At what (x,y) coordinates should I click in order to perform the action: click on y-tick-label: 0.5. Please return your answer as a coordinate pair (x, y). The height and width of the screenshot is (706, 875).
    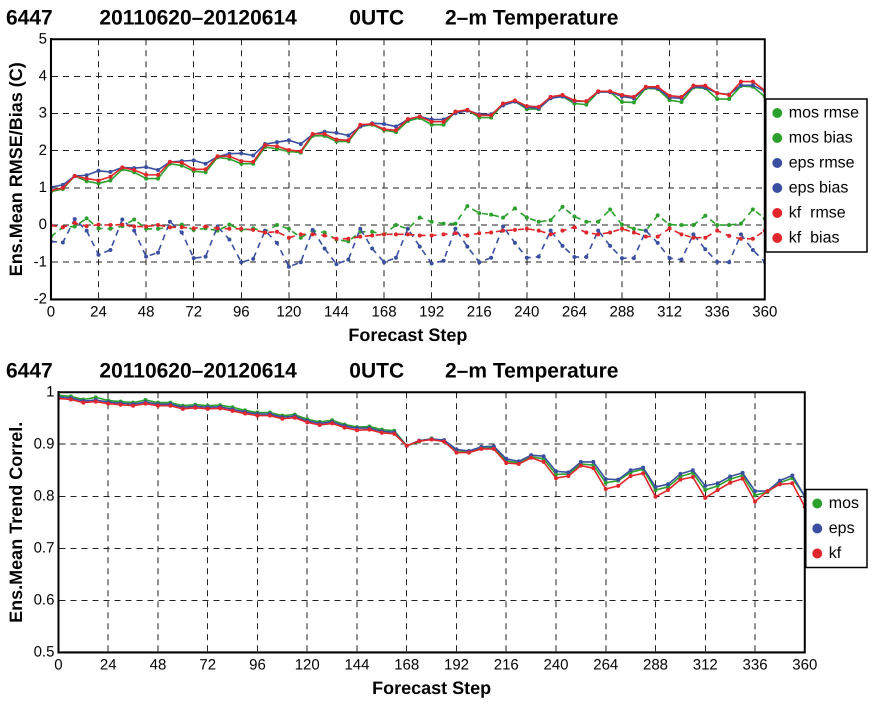
    Looking at the image, I should click on (44, 652).